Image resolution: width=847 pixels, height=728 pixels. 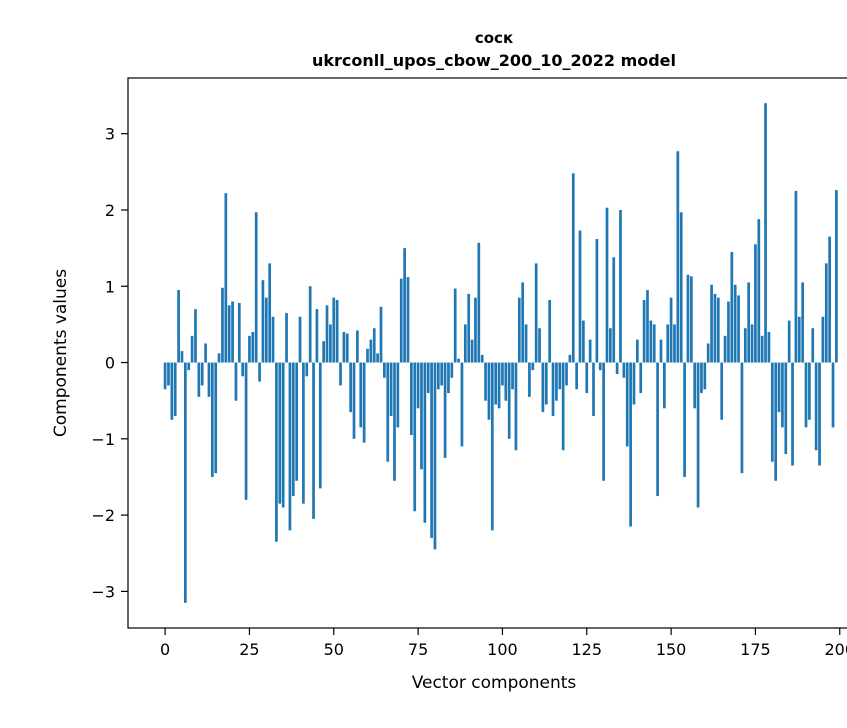 What do you see at coordinates (103, 591) in the screenshot?
I see `y-tick-label: −3` at bounding box center [103, 591].